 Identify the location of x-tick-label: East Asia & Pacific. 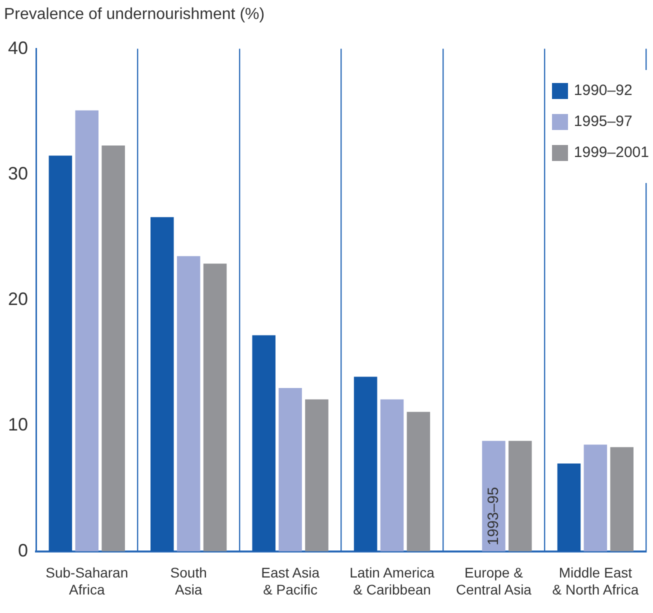
(290, 581).